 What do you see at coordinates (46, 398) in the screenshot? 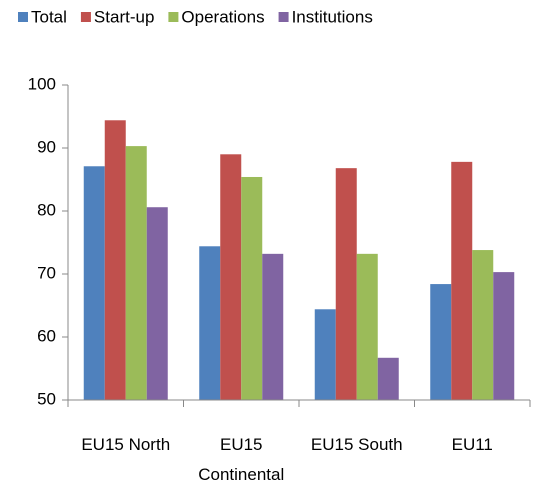
I see `y-tick-label: 50` at bounding box center [46, 398].